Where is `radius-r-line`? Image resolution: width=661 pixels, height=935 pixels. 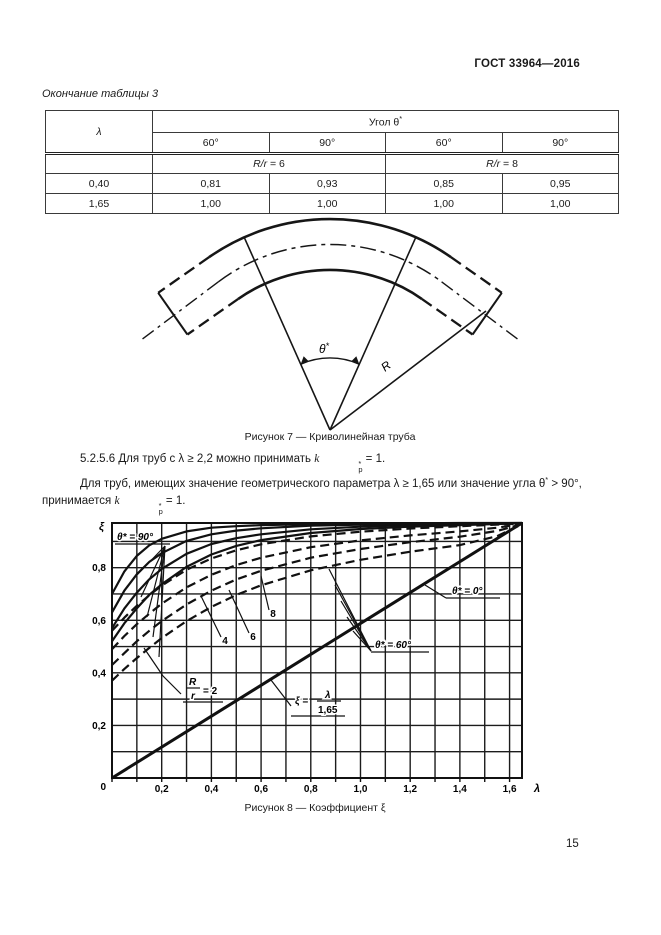 radius-r-line is located at coordinates (408, 370).